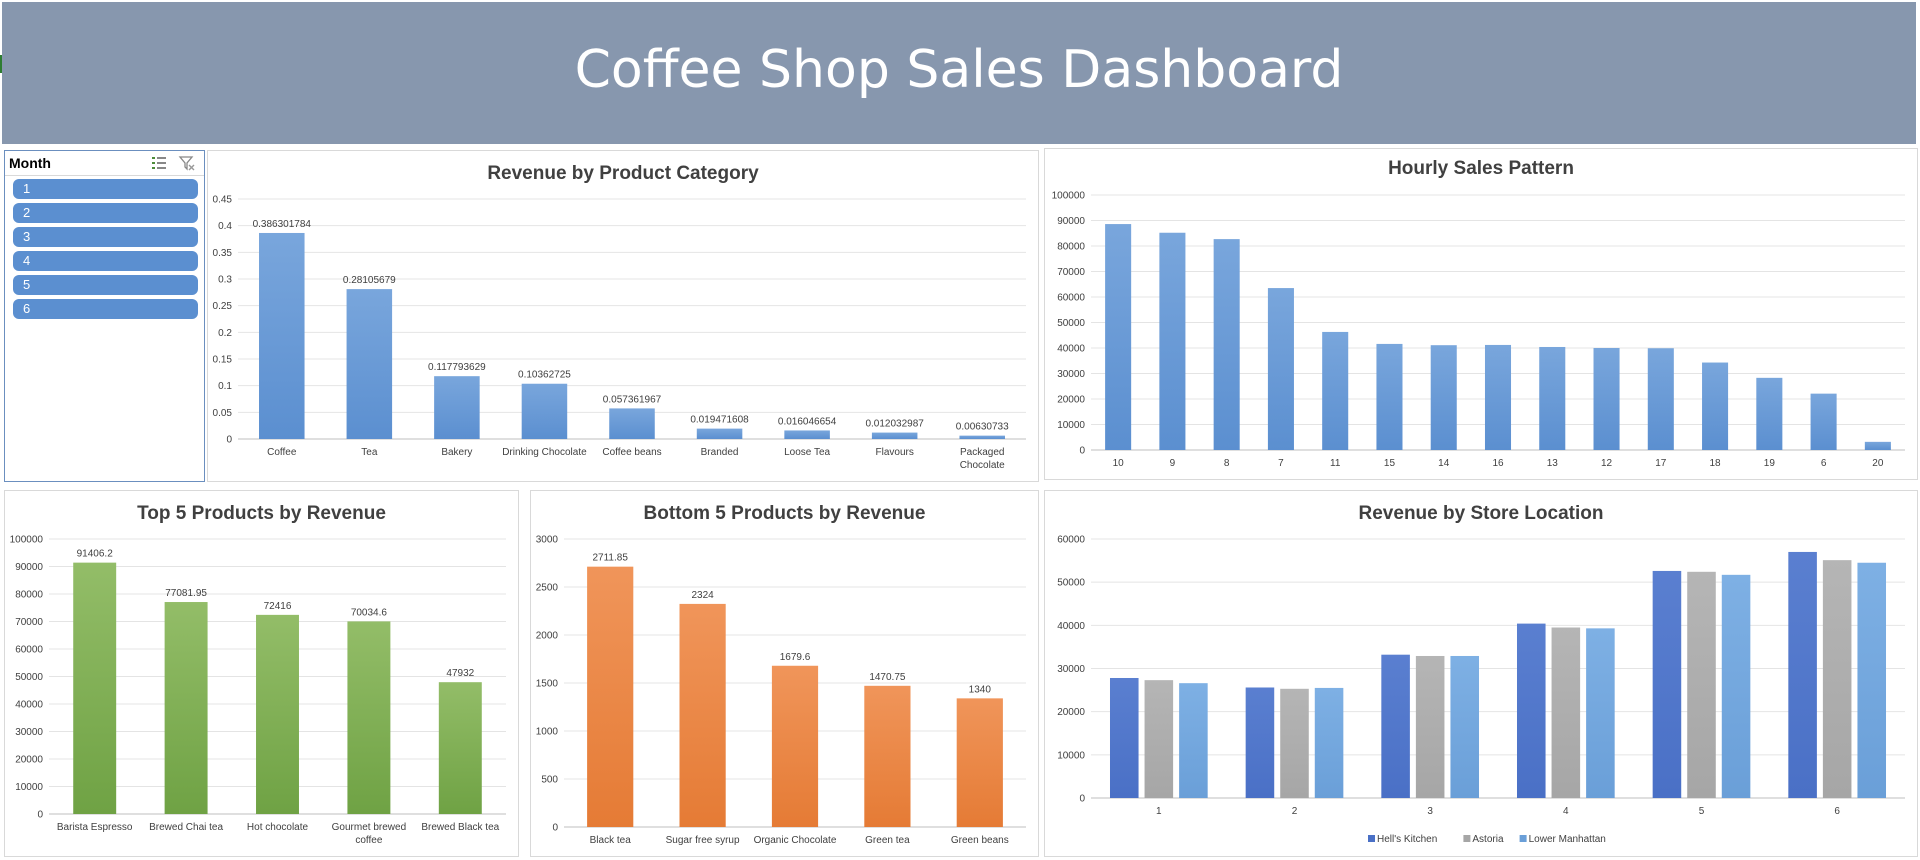  What do you see at coordinates (795, 840) in the screenshot?
I see `x-category-label: Organic Chocolate` at bounding box center [795, 840].